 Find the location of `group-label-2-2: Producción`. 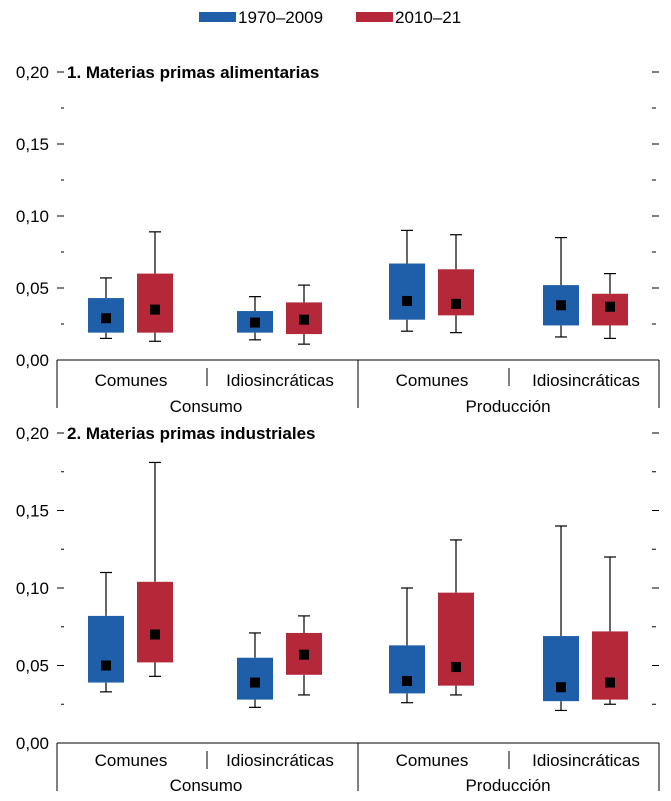

group-label-2-2: Producción is located at coordinates (507, 785).